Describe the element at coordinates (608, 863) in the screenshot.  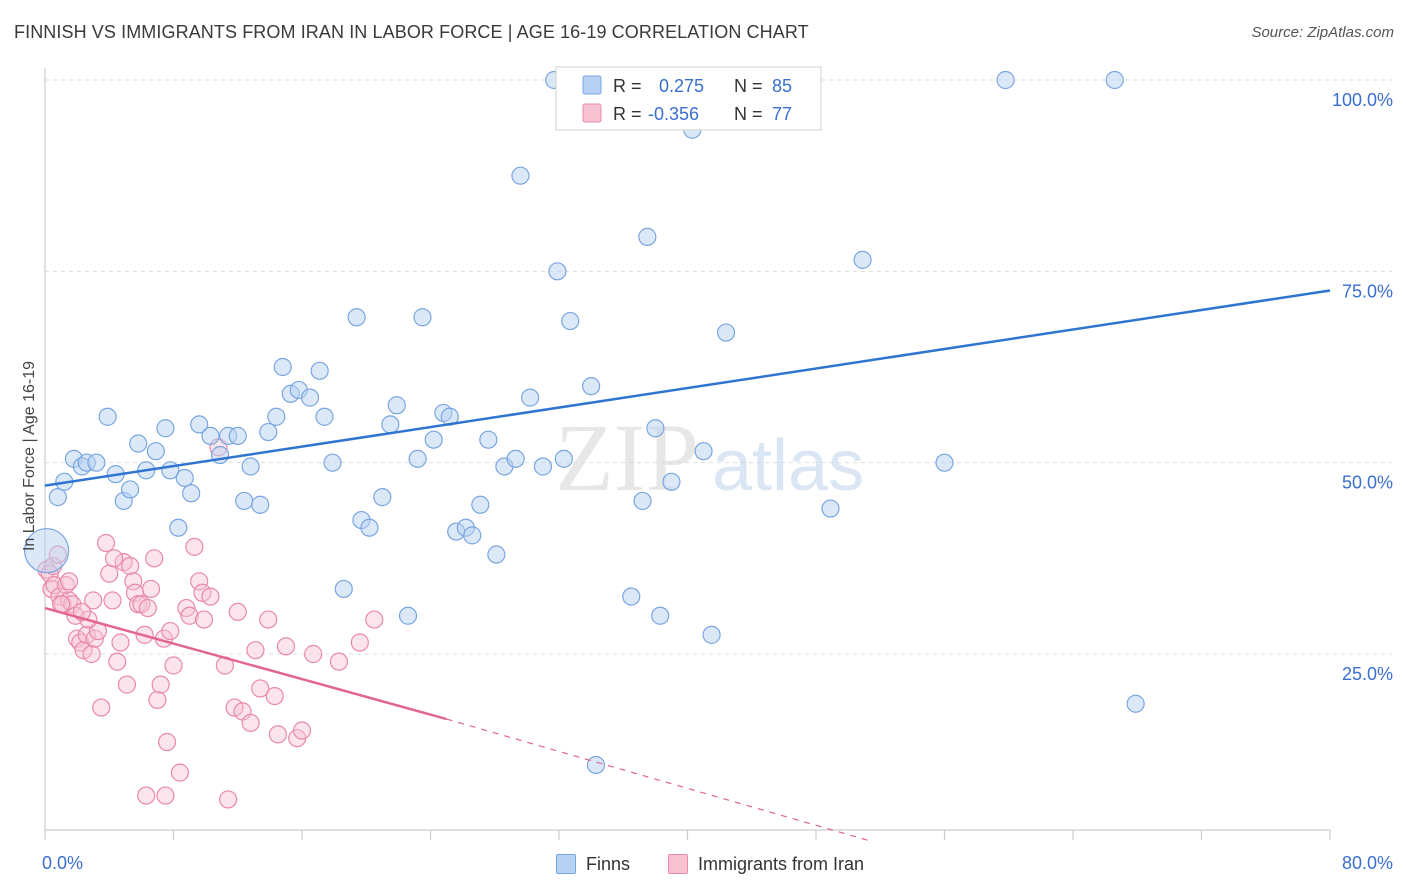
I see `legend-label-finns: Finns` at that location.